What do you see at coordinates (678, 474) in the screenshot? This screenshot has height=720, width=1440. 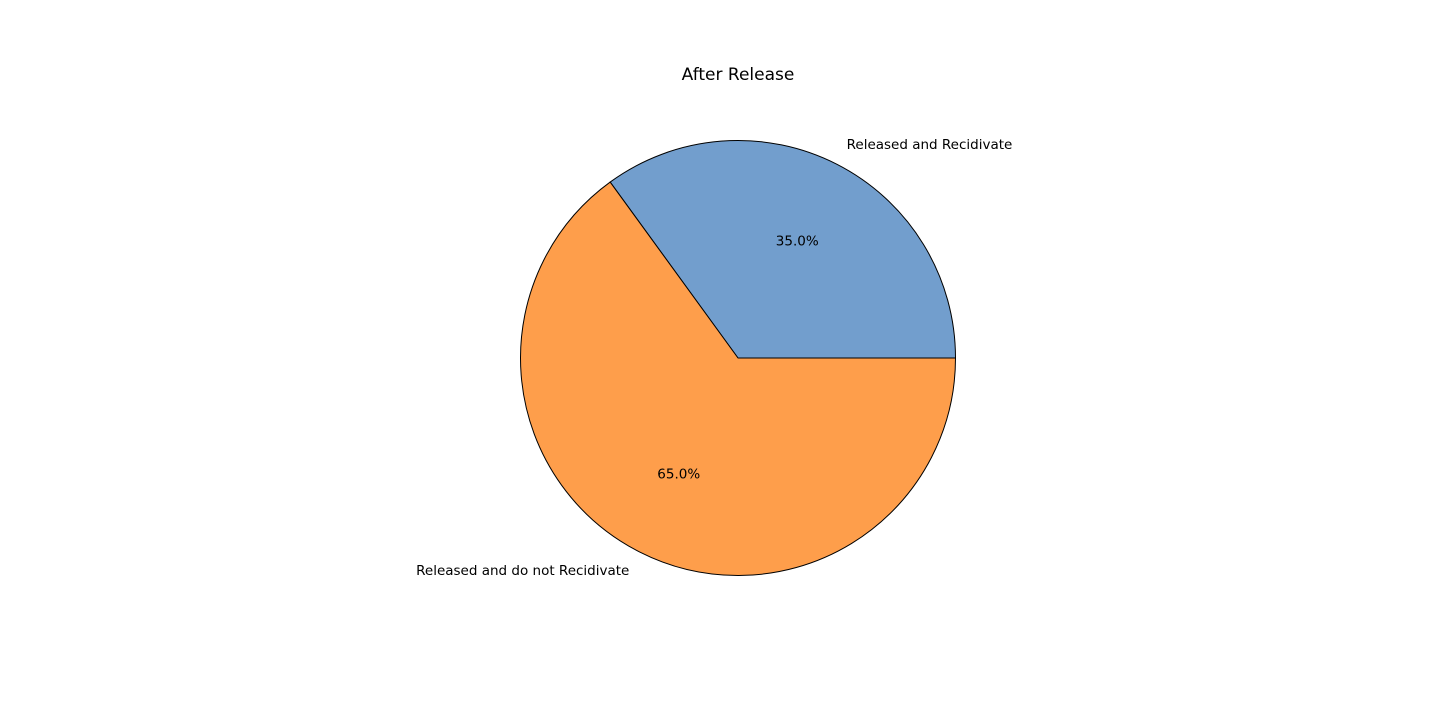 I see `slice-percent-label-1: 65.0%` at bounding box center [678, 474].